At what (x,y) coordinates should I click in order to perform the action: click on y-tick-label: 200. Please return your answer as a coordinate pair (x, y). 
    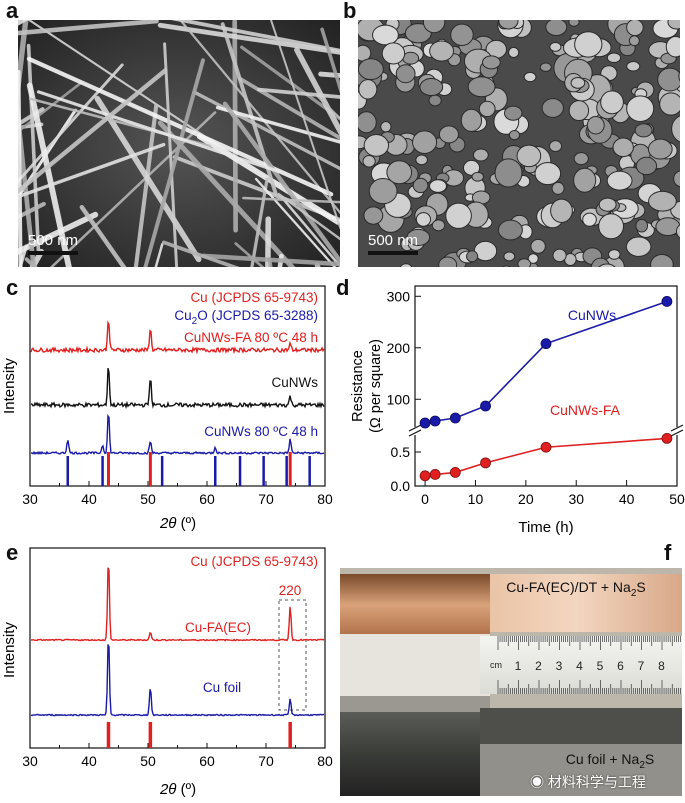
    Looking at the image, I should click on (399, 348).